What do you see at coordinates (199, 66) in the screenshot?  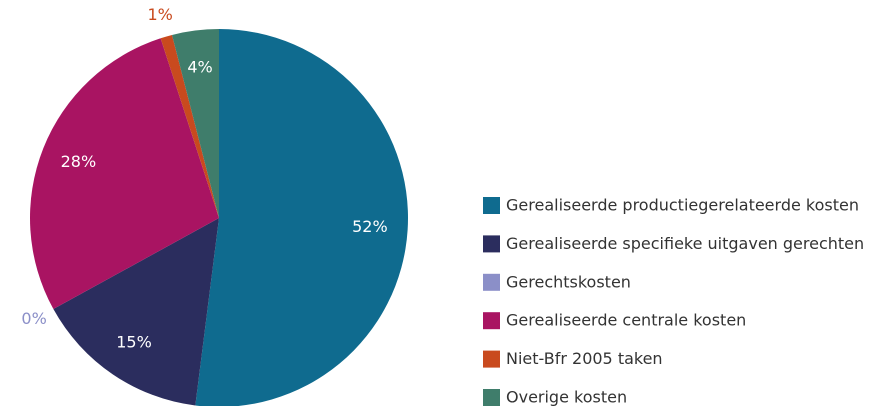 I see `data-label: 4%` at bounding box center [199, 66].